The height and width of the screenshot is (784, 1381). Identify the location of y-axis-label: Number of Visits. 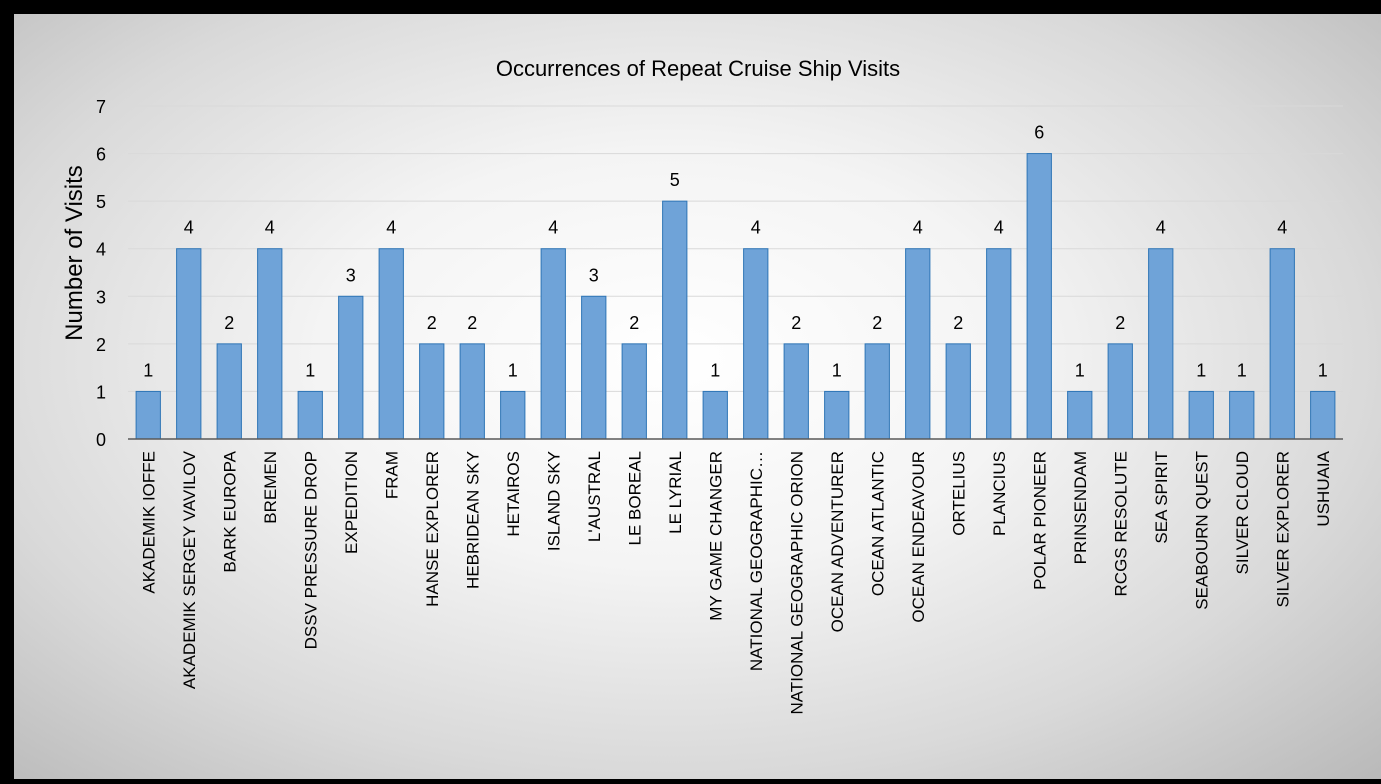
(74, 253).